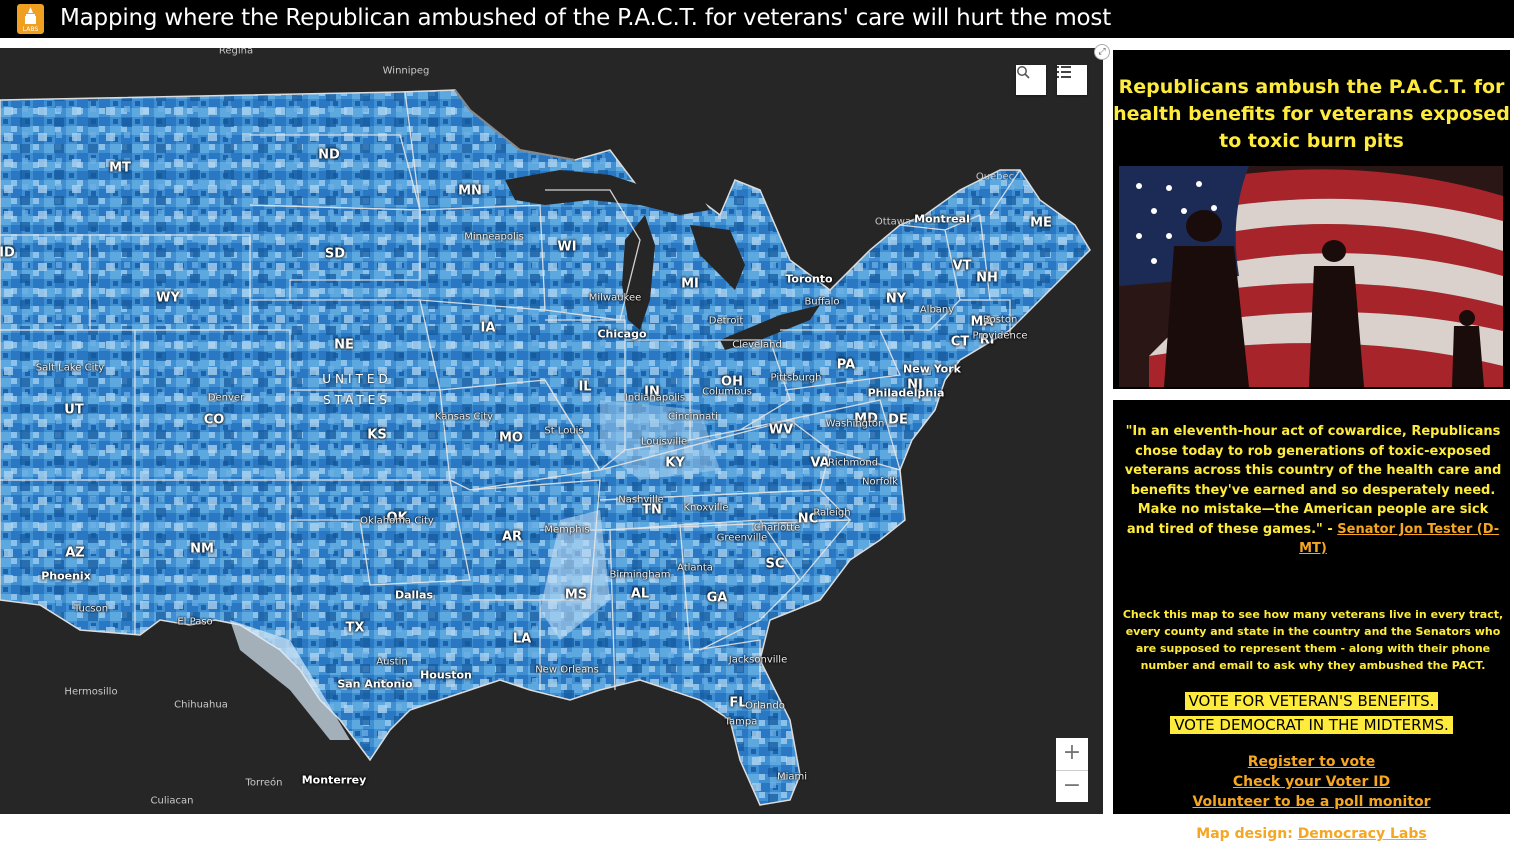 The height and width of the screenshot is (842, 1514). Describe the element at coordinates (1107, 431) in the screenshot. I see `panel-divider` at that location.